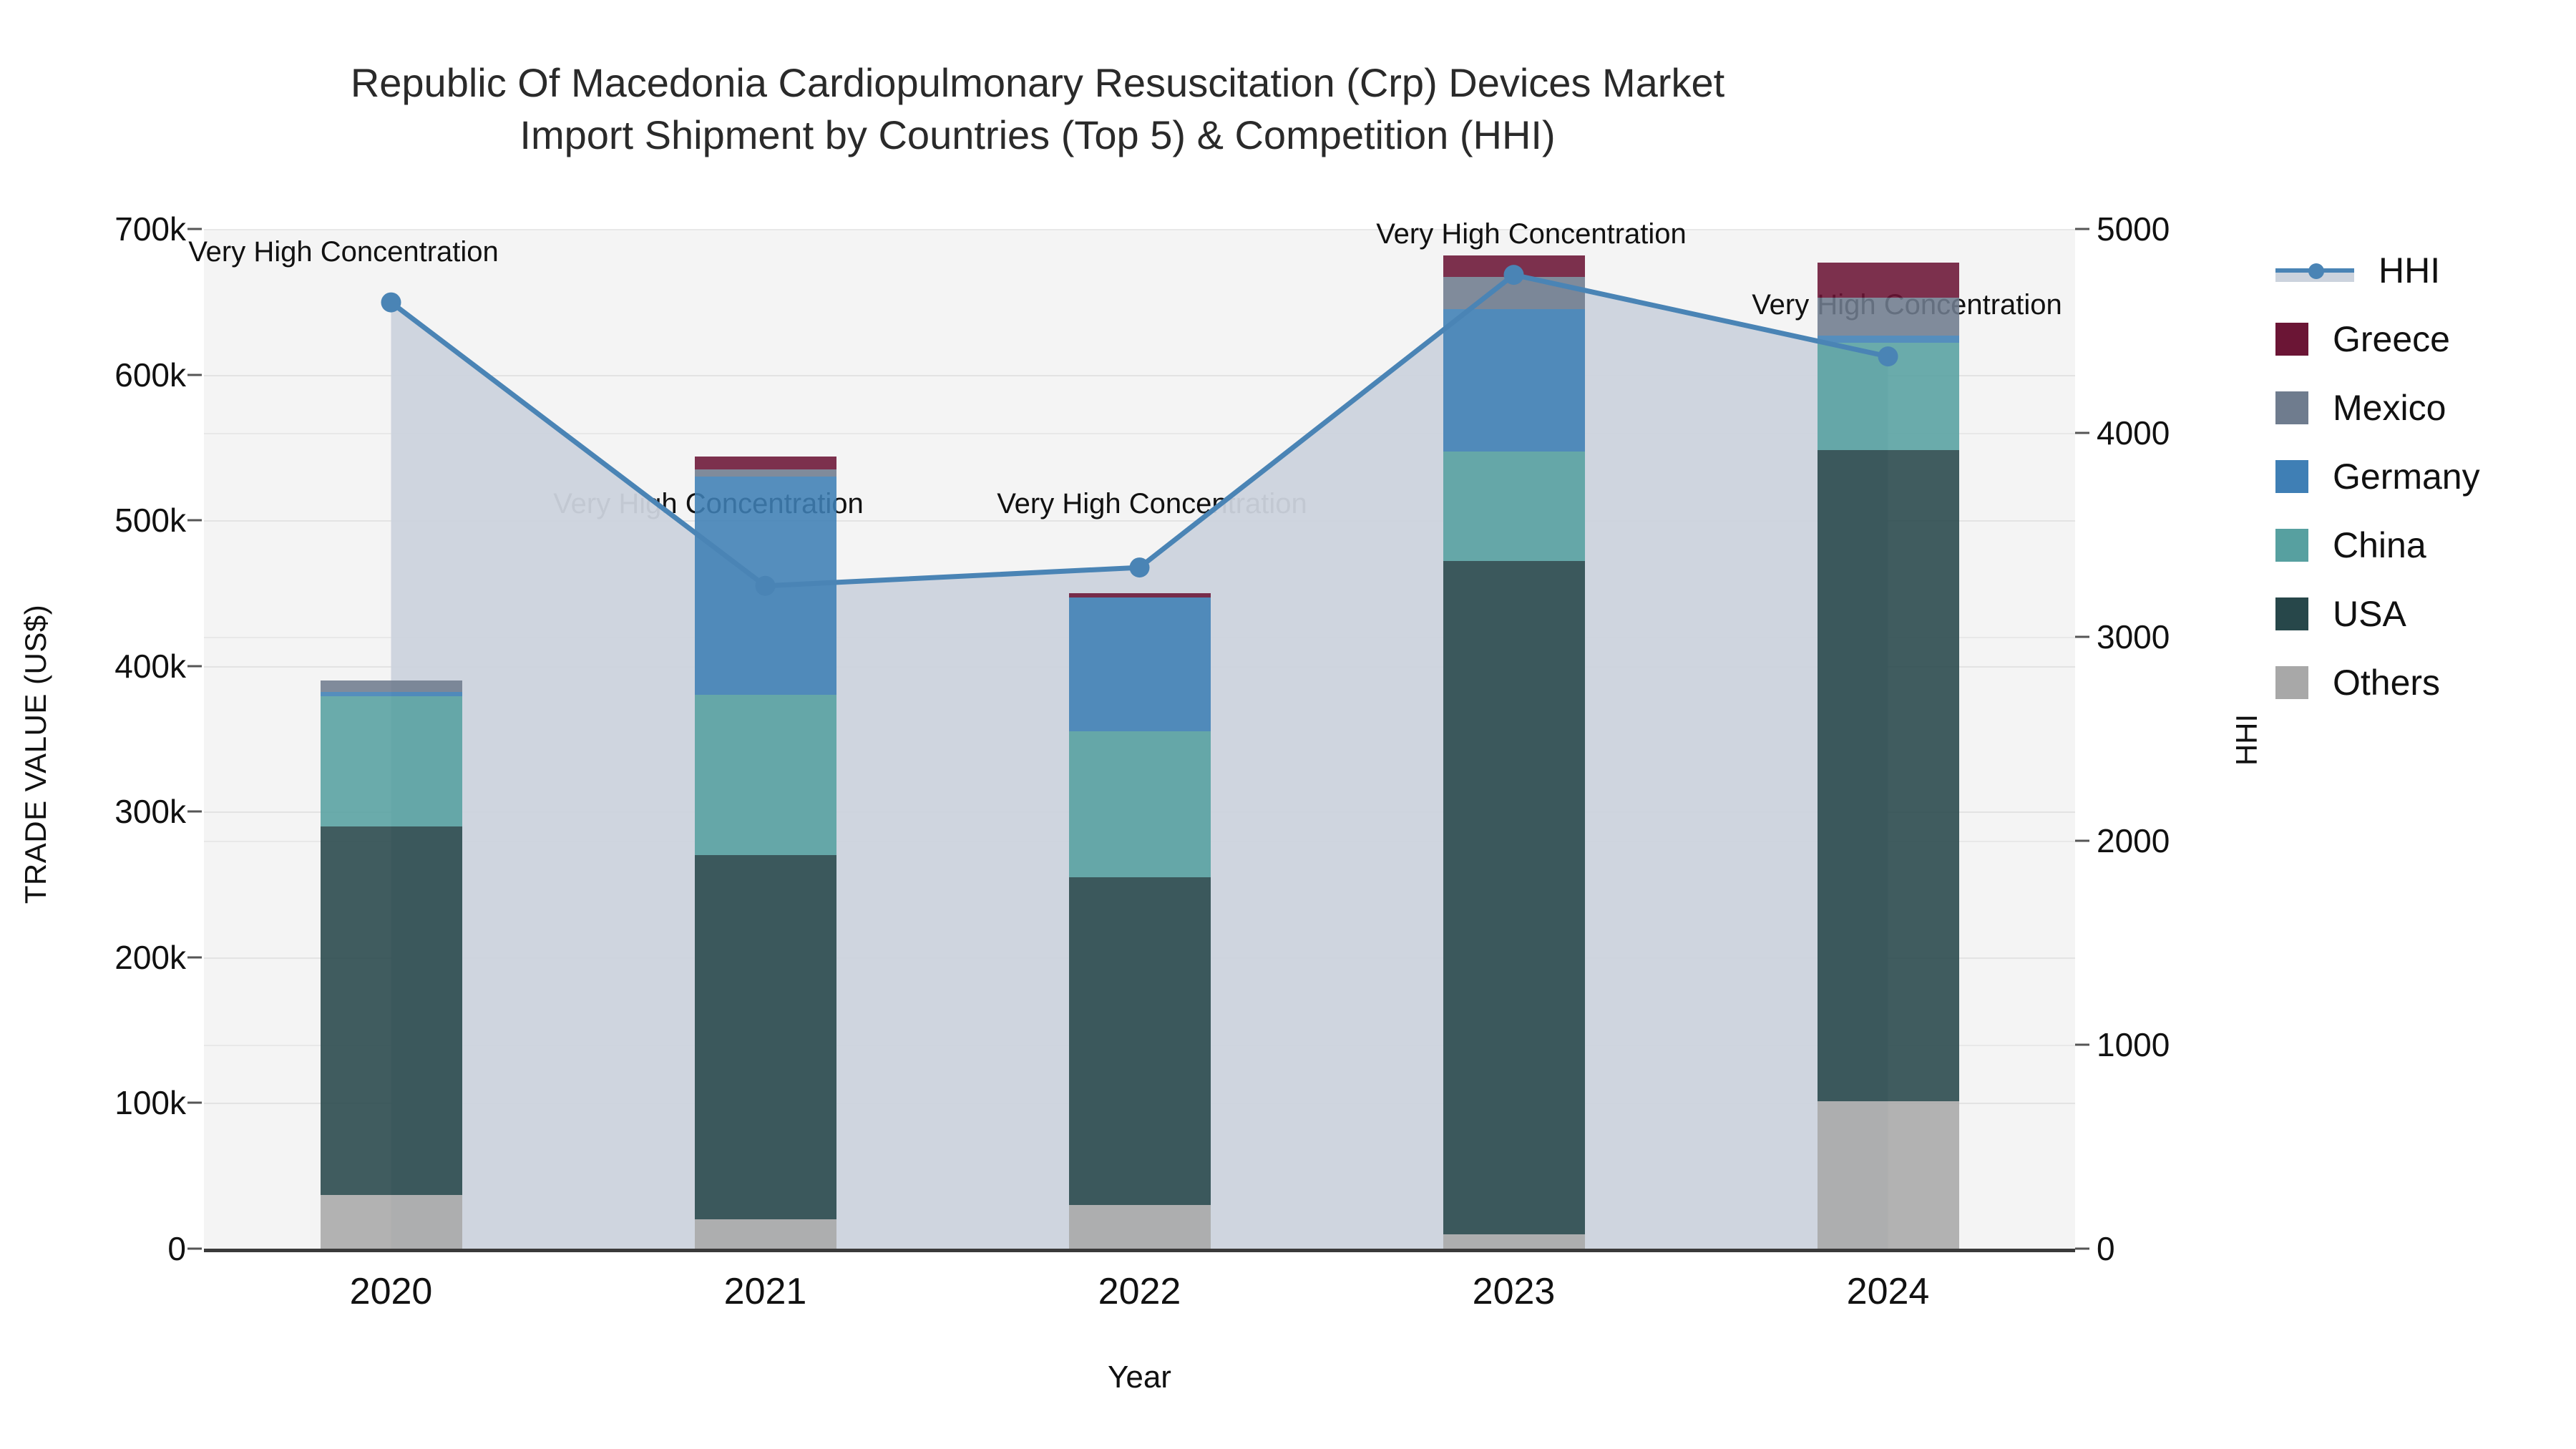 The height and width of the screenshot is (1449, 2576). Describe the element at coordinates (1139, 229) in the screenshot. I see `gridline-secondary` at that location.